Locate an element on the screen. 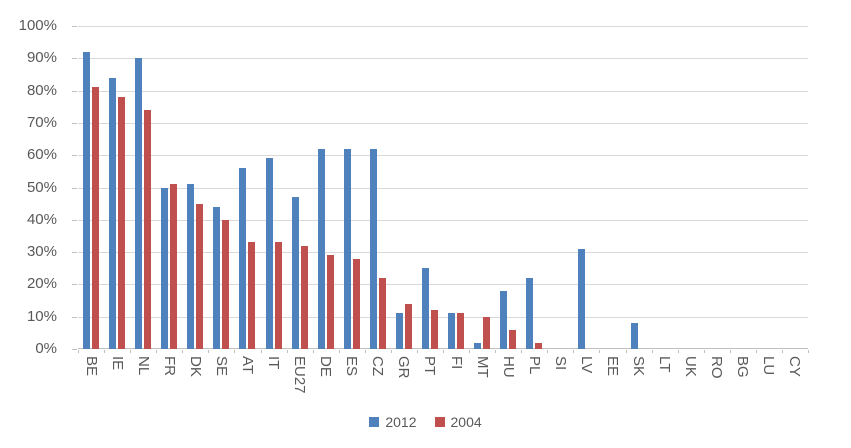  bar-2012-FI is located at coordinates (452, 331).